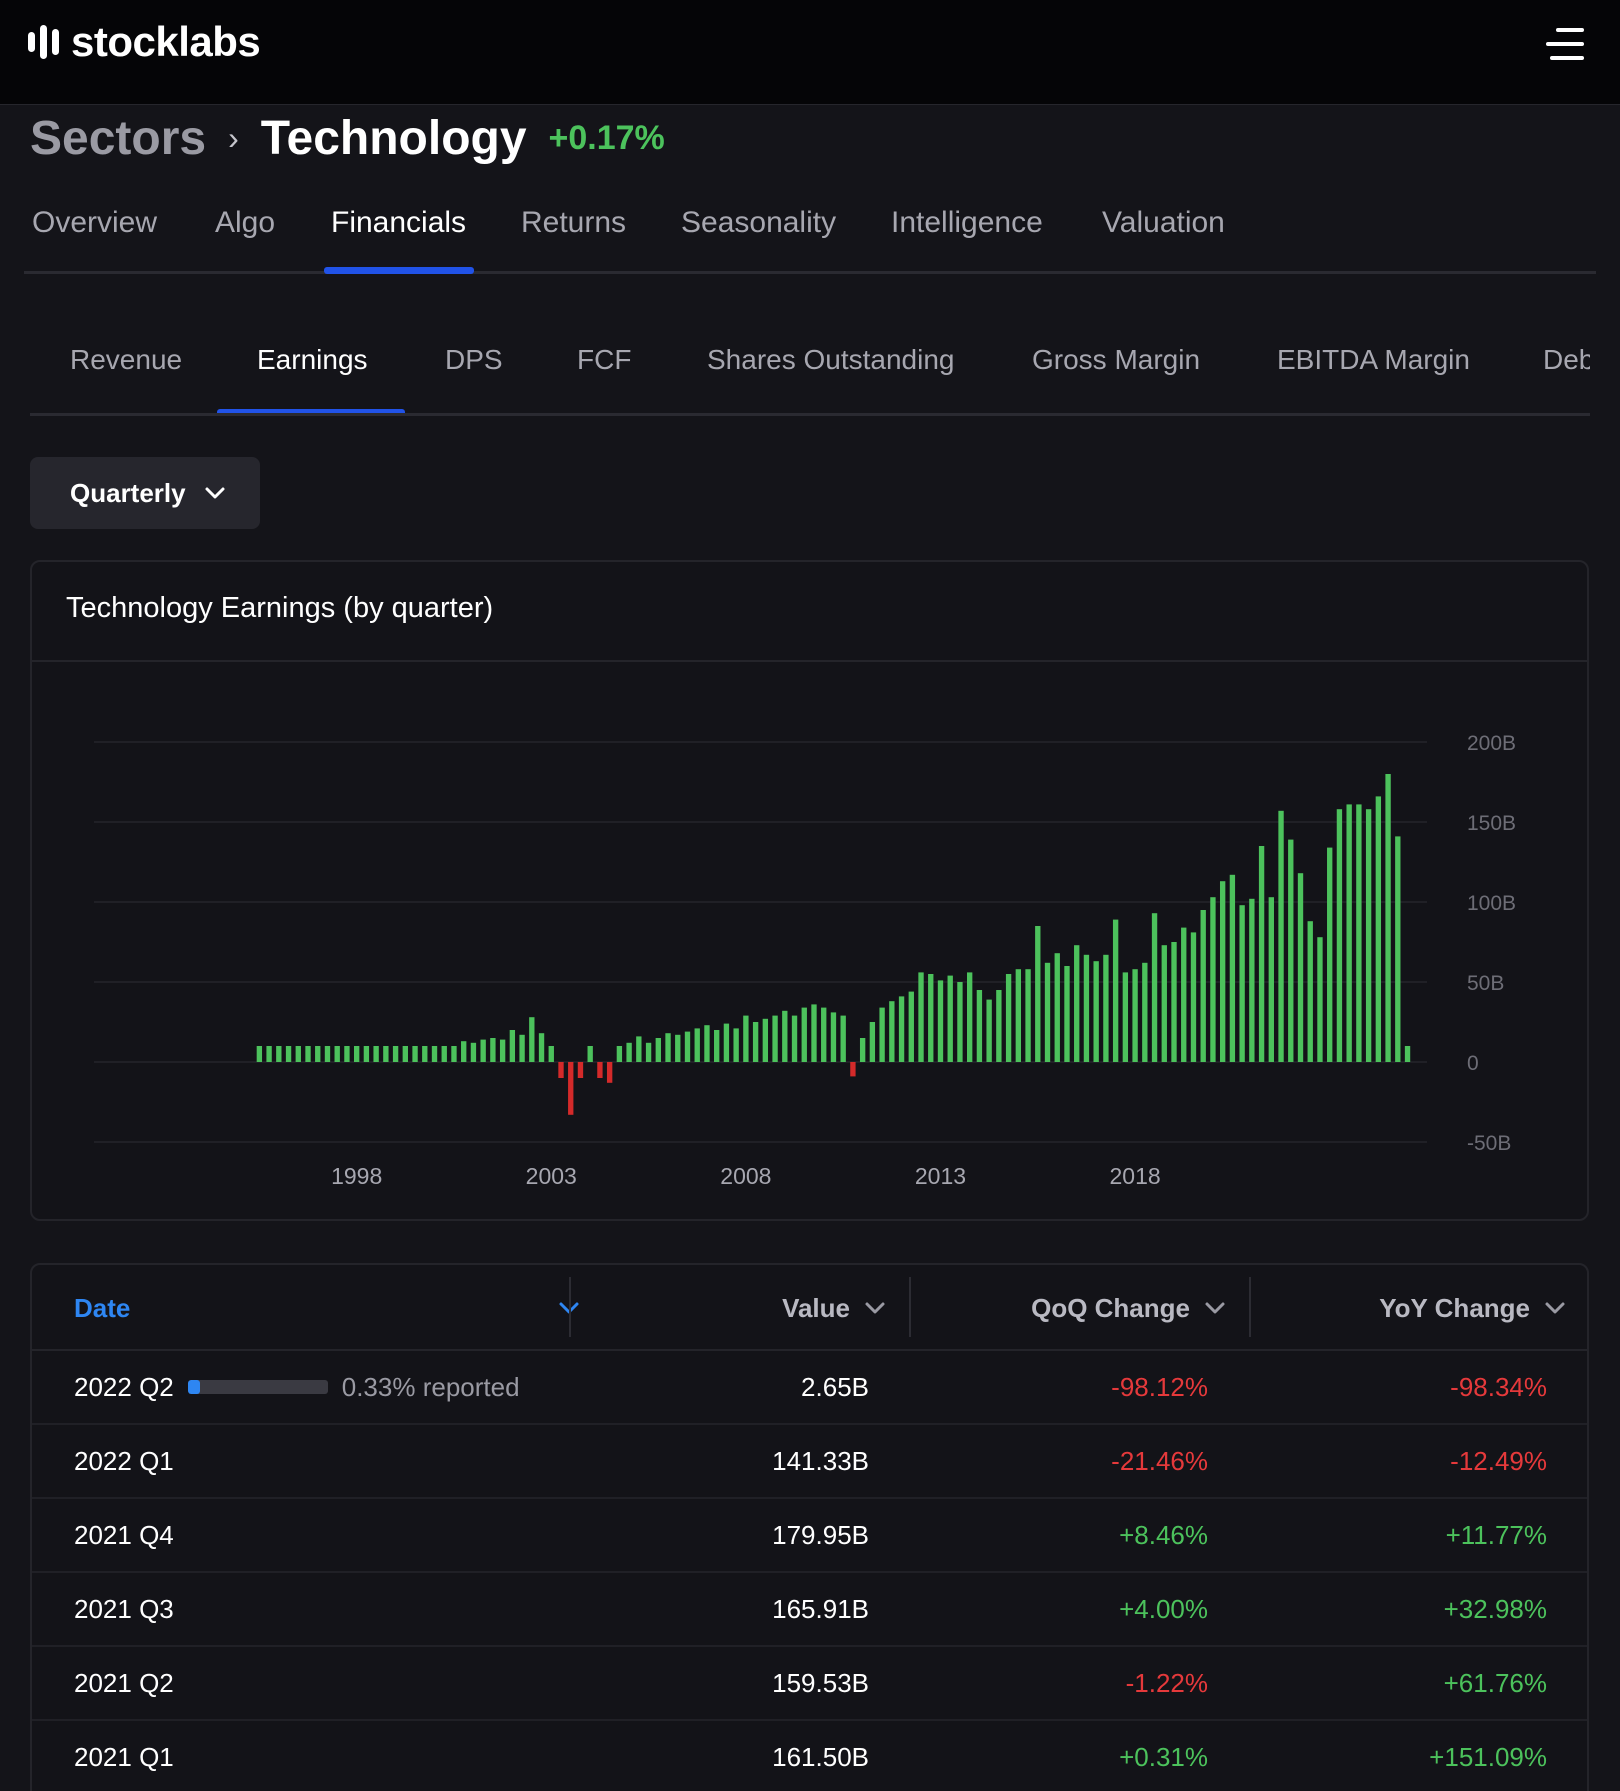 The height and width of the screenshot is (1791, 1620). Describe the element at coordinates (145, 493) in the screenshot. I see `period-select: Quarterly` at that location.